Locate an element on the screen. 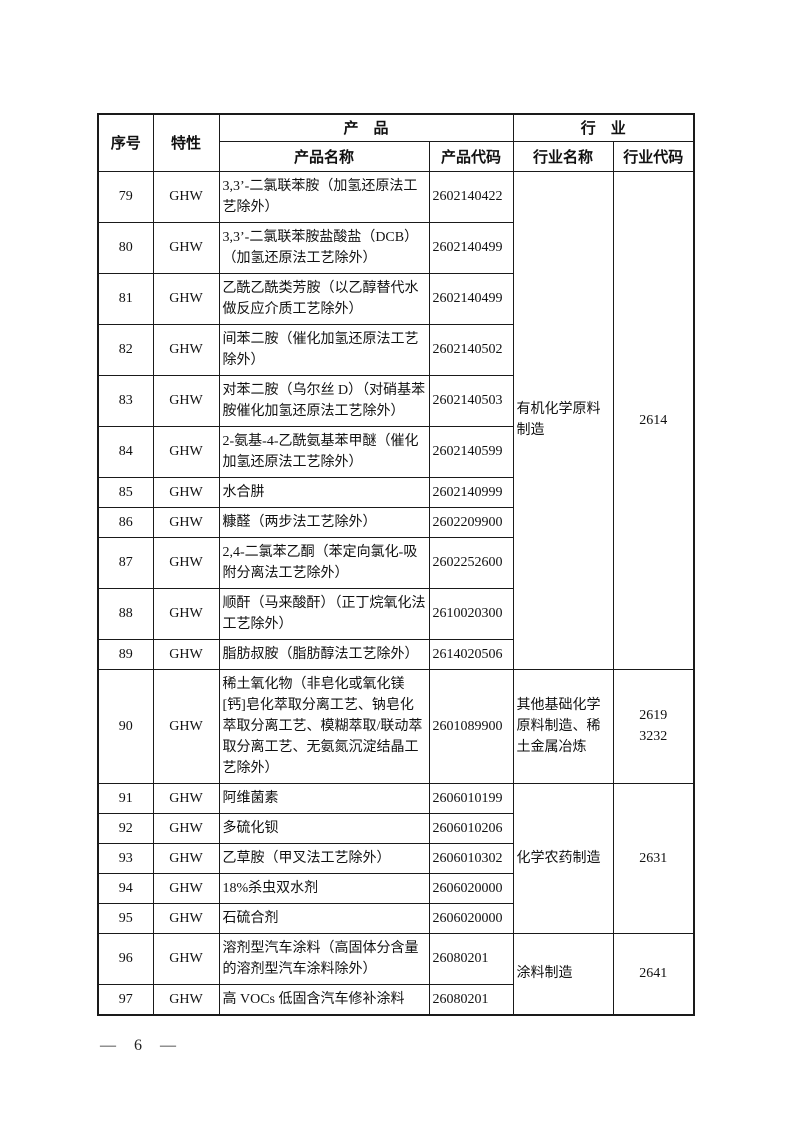  header-property: 特性 is located at coordinates (186, 142).